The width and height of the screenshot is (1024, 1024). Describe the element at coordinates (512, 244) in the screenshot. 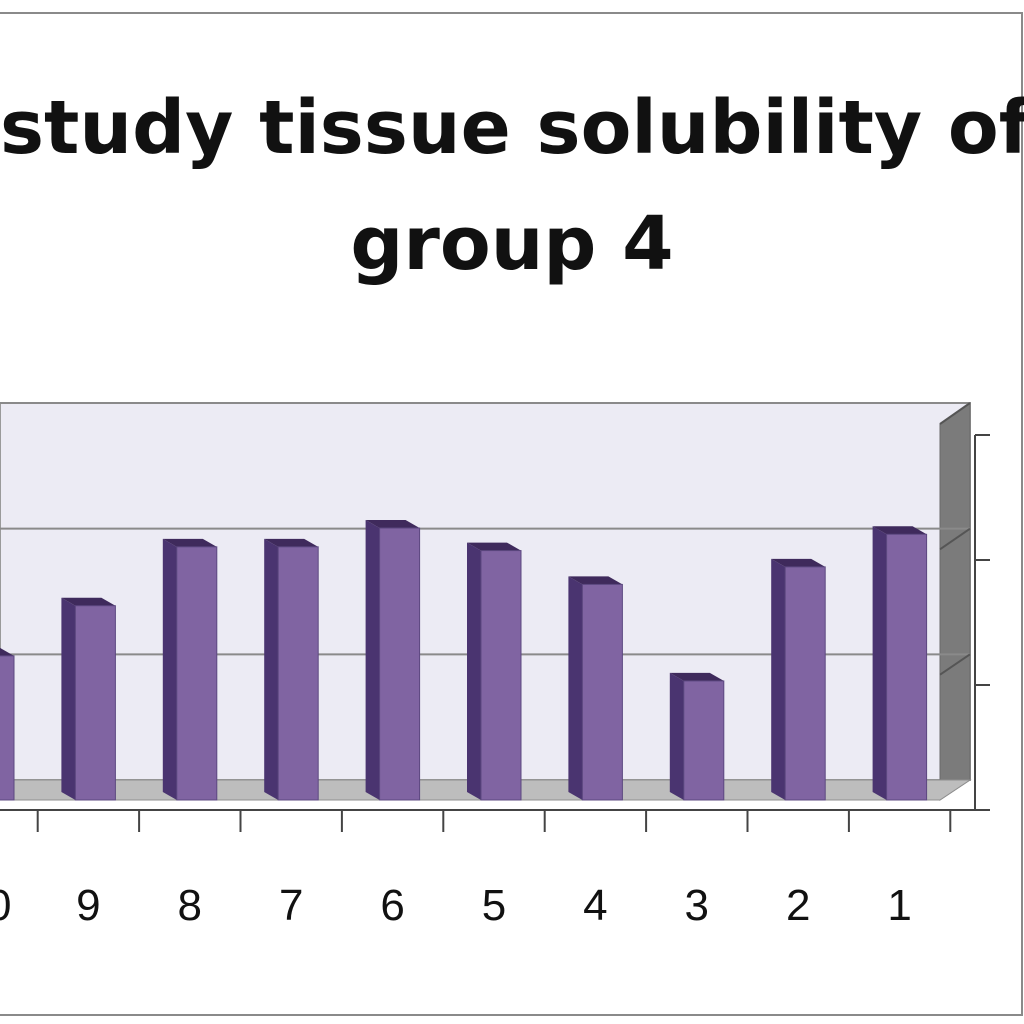

I see `chart-title-line-2: group 4` at that location.